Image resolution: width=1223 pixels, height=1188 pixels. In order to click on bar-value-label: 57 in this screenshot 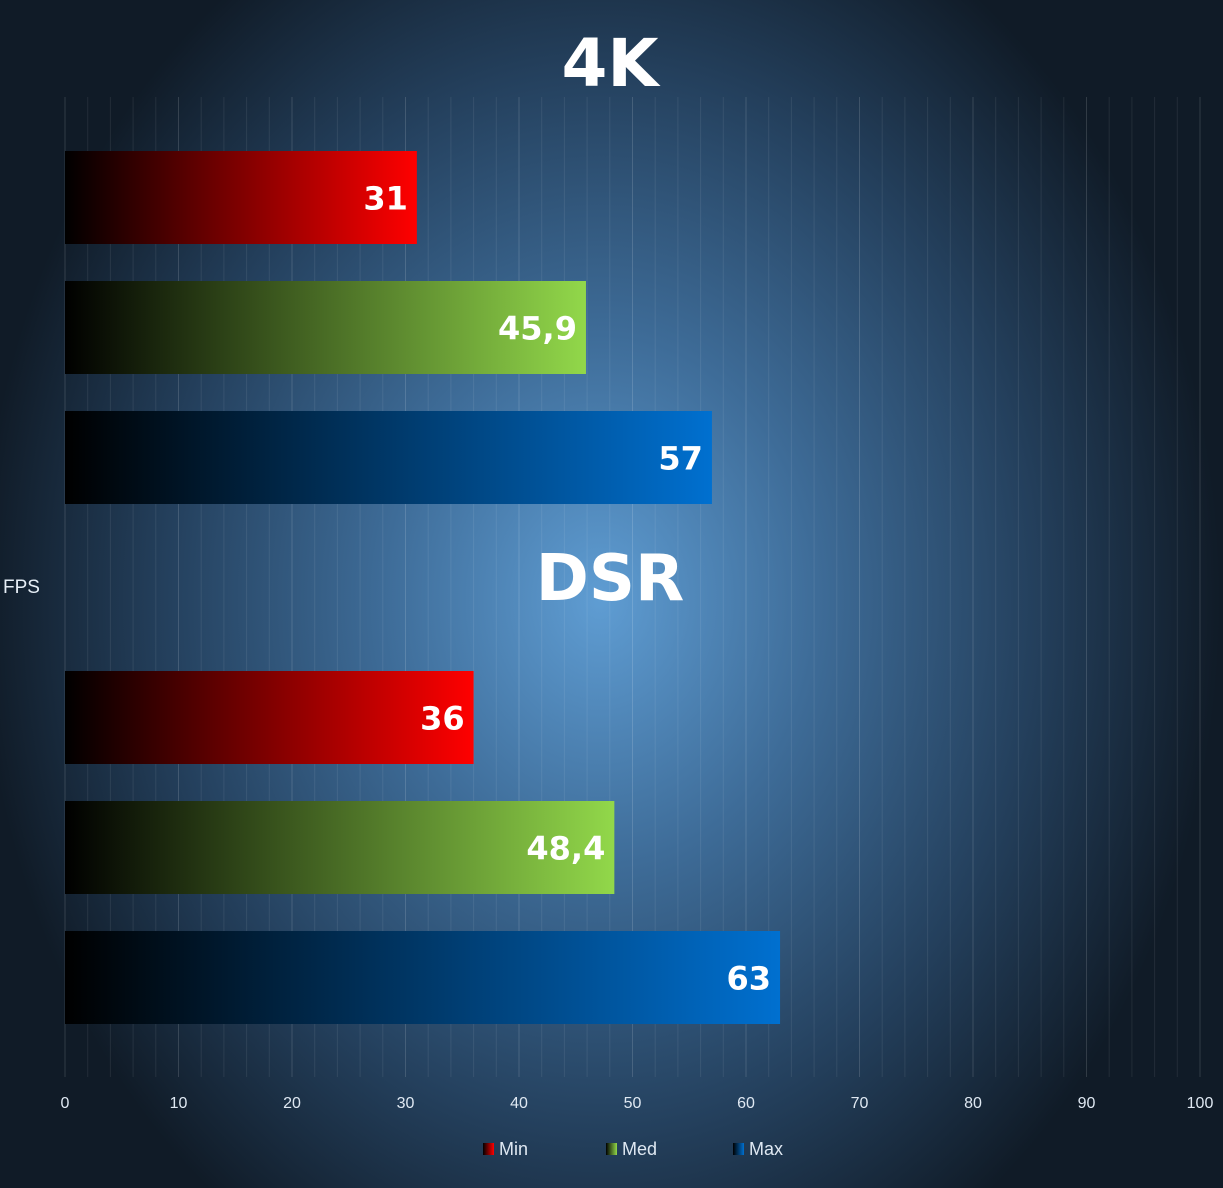, I will do `click(680, 459)`.